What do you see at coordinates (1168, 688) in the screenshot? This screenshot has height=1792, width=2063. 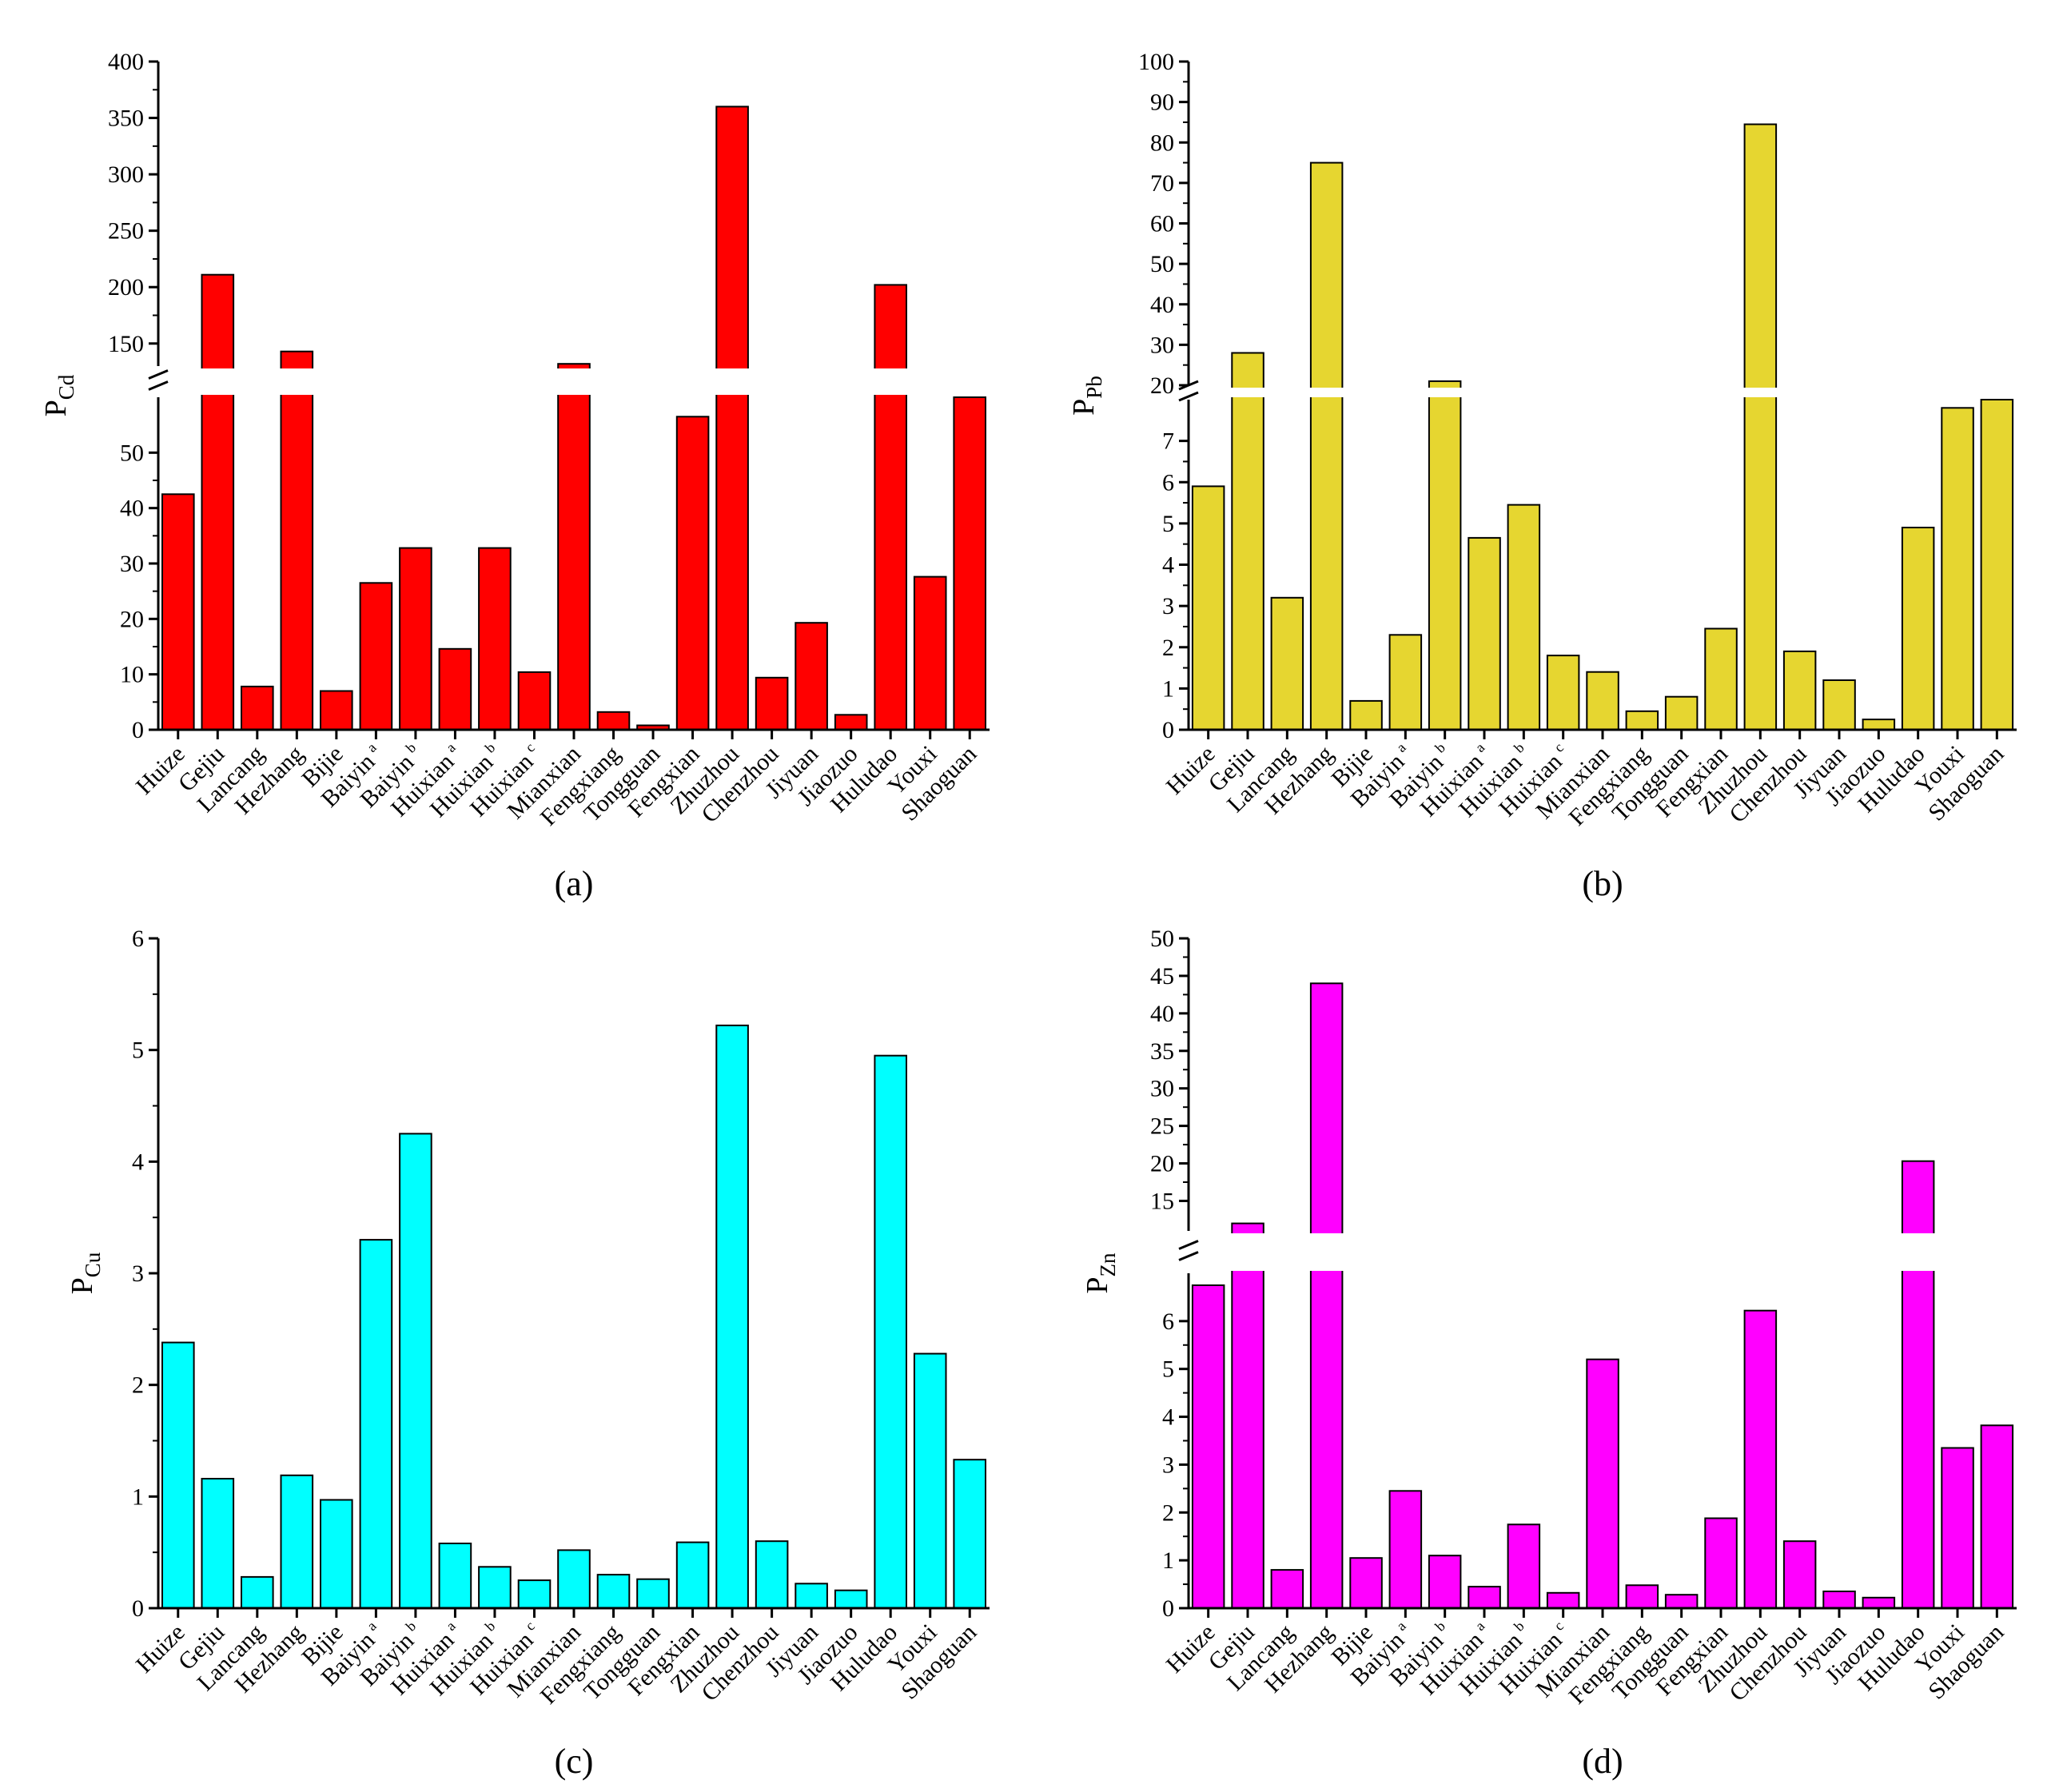 I see `y-tick-label-b-lower-1: 1` at bounding box center [1168, 688].